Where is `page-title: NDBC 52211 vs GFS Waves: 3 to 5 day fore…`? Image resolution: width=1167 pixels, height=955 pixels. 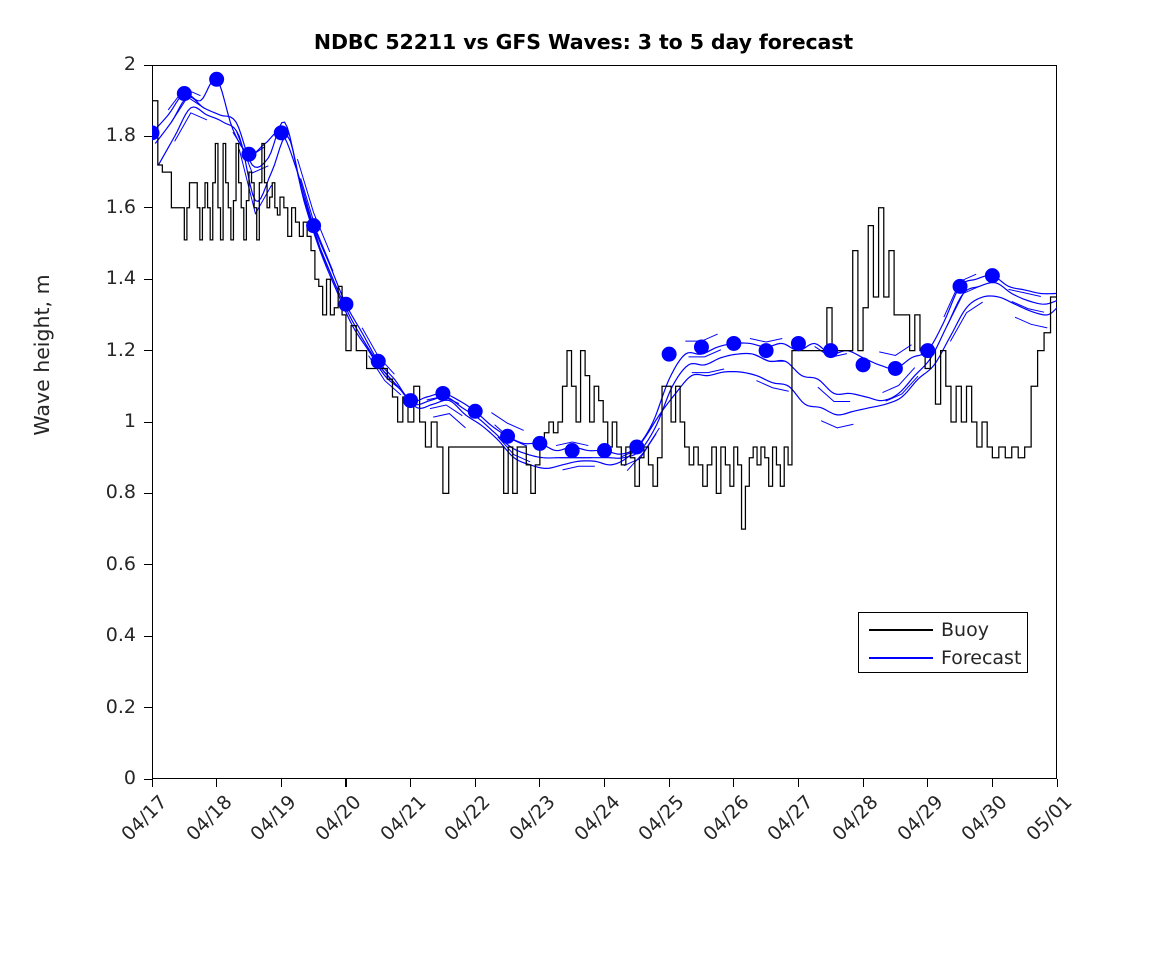 page-title: NDBC 52211 vs GFS Waves: 3 to 5 day fore… is located at coordinates (583, 42).